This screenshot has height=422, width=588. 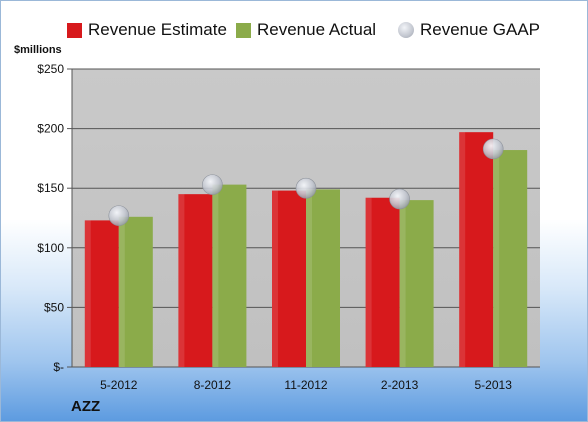 I want to click on legend-label-estimate: Revenue Estimate, so click(x=157, y=29).